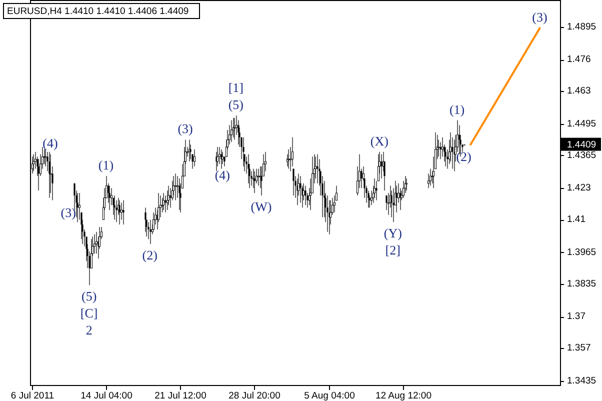  What do you see at coordinates (581, 155) in the screenshot?
I see `y-tick-label: 1.4365` at bounding box center [581, 155].